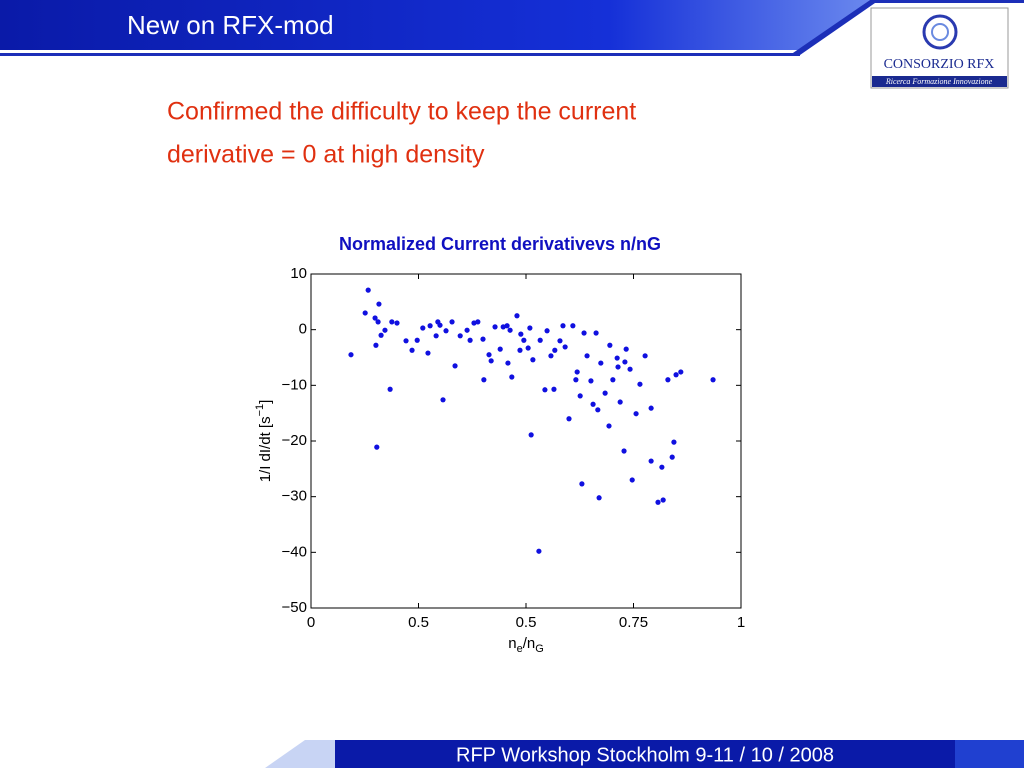 This screenshot has height=768, width=1024. I want to click on x-axis-label: ne/nG, so click(526, 645).